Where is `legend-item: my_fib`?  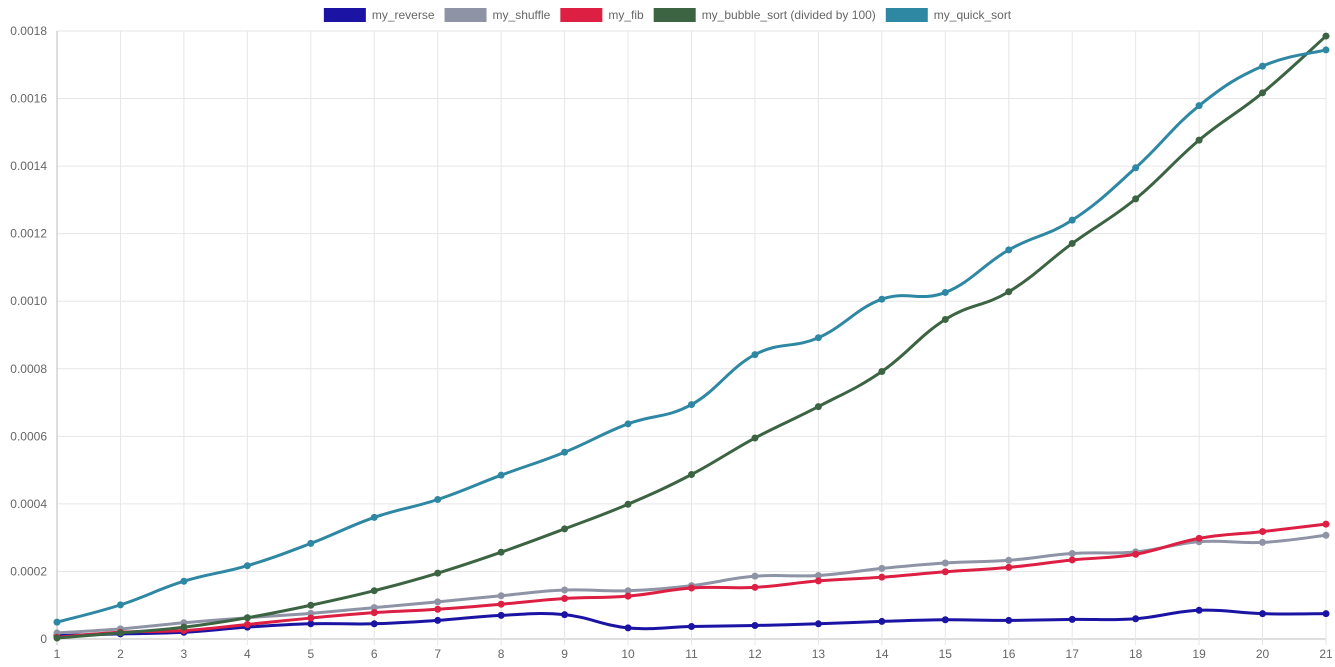
legend-item: my_fib is located at coordinates (602, 15).